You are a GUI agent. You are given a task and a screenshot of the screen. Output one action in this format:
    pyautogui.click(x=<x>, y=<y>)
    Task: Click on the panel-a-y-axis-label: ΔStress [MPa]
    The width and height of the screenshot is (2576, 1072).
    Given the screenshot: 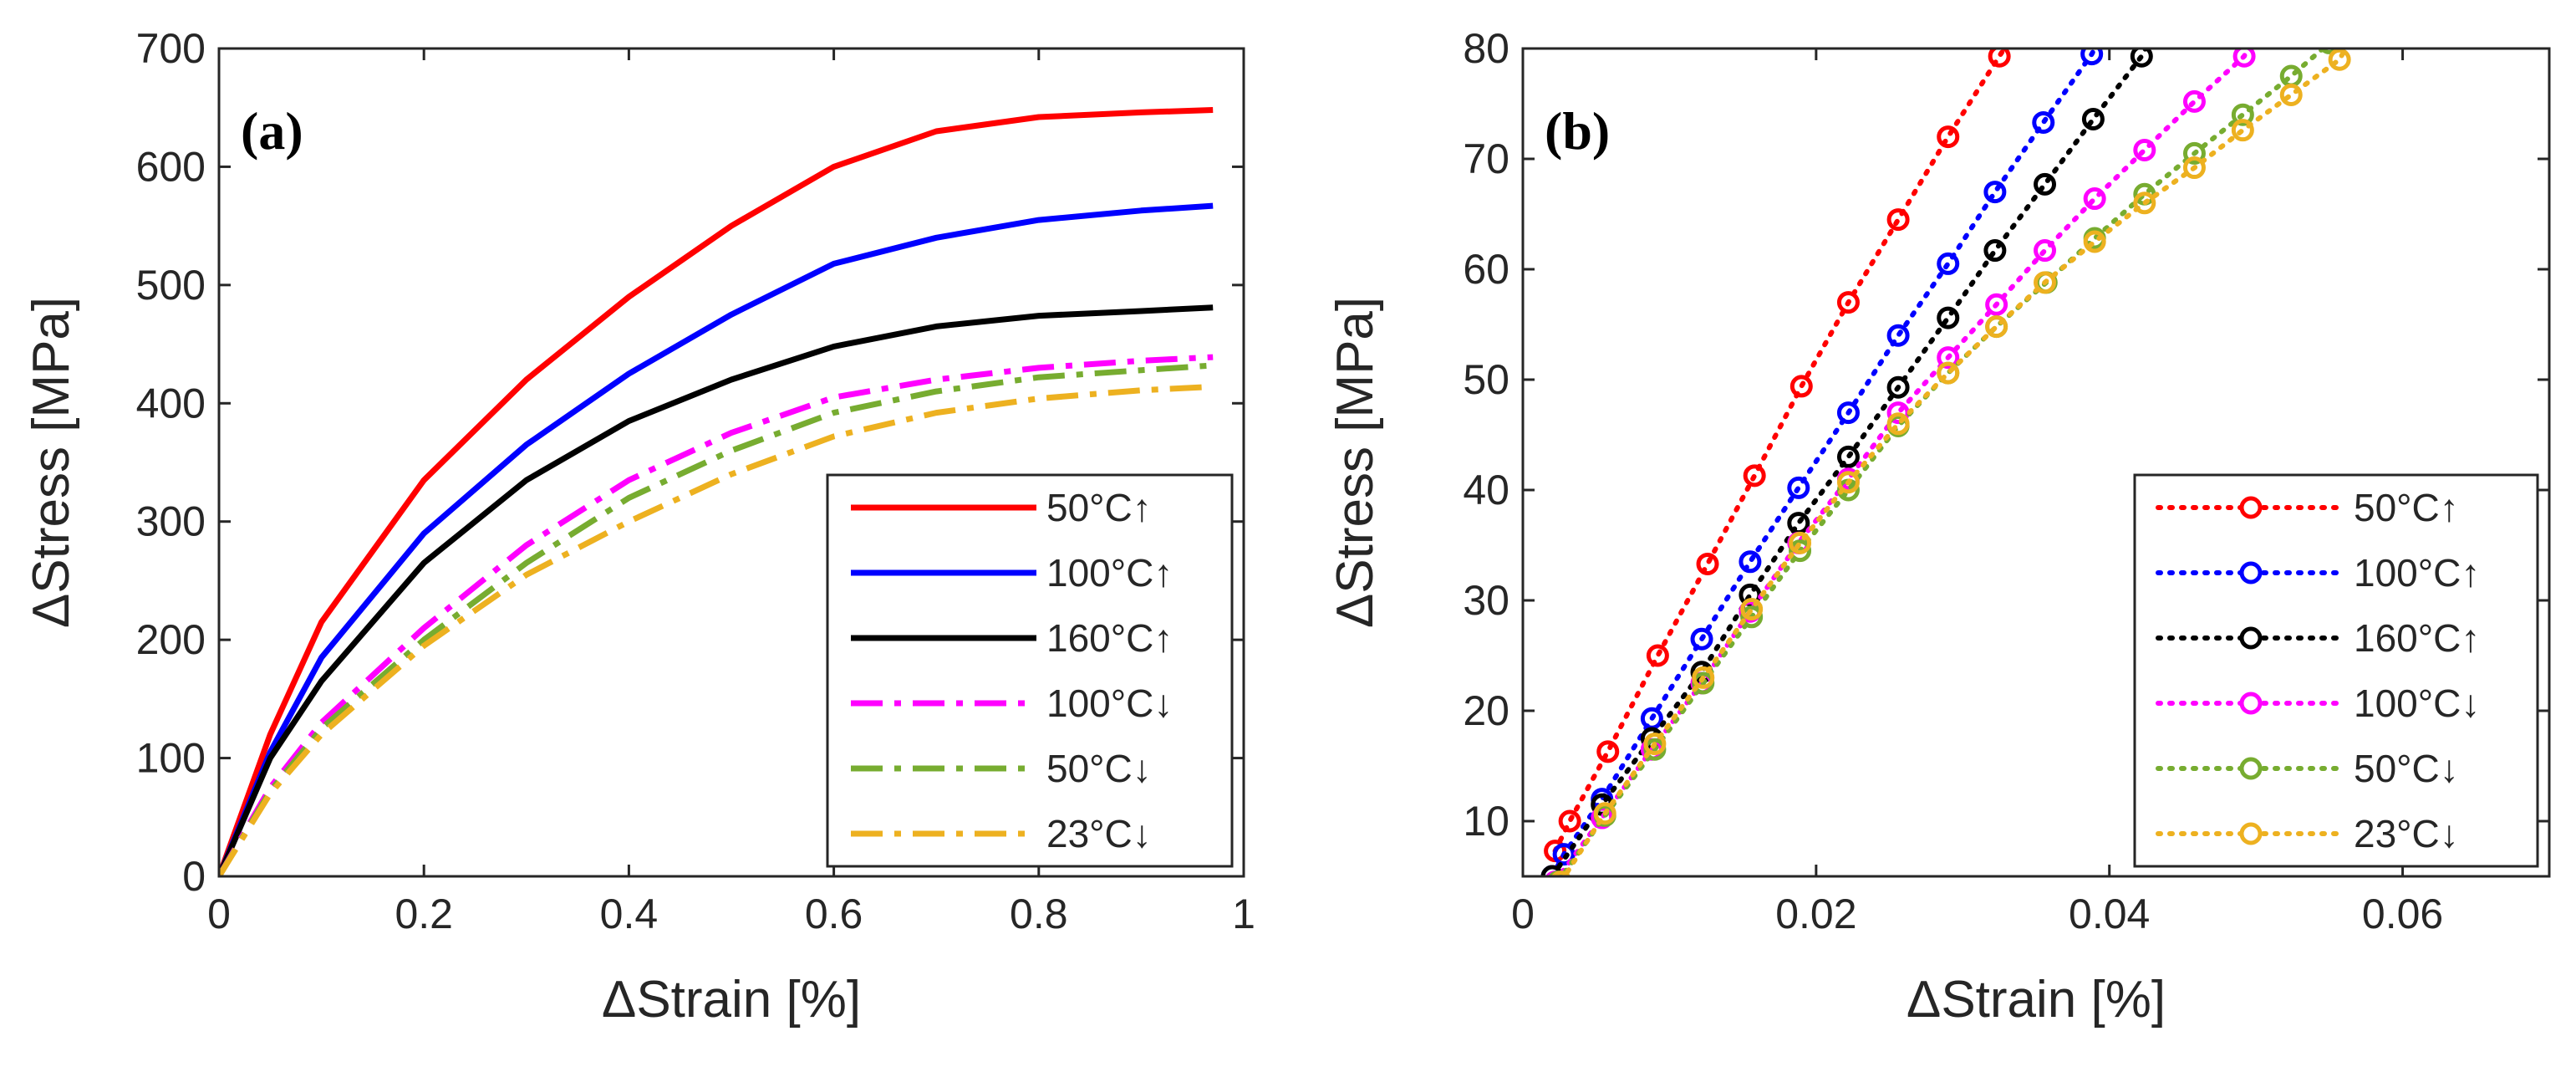 What is the action you would take?
    pyautogui.click(x=51, y=462)
    